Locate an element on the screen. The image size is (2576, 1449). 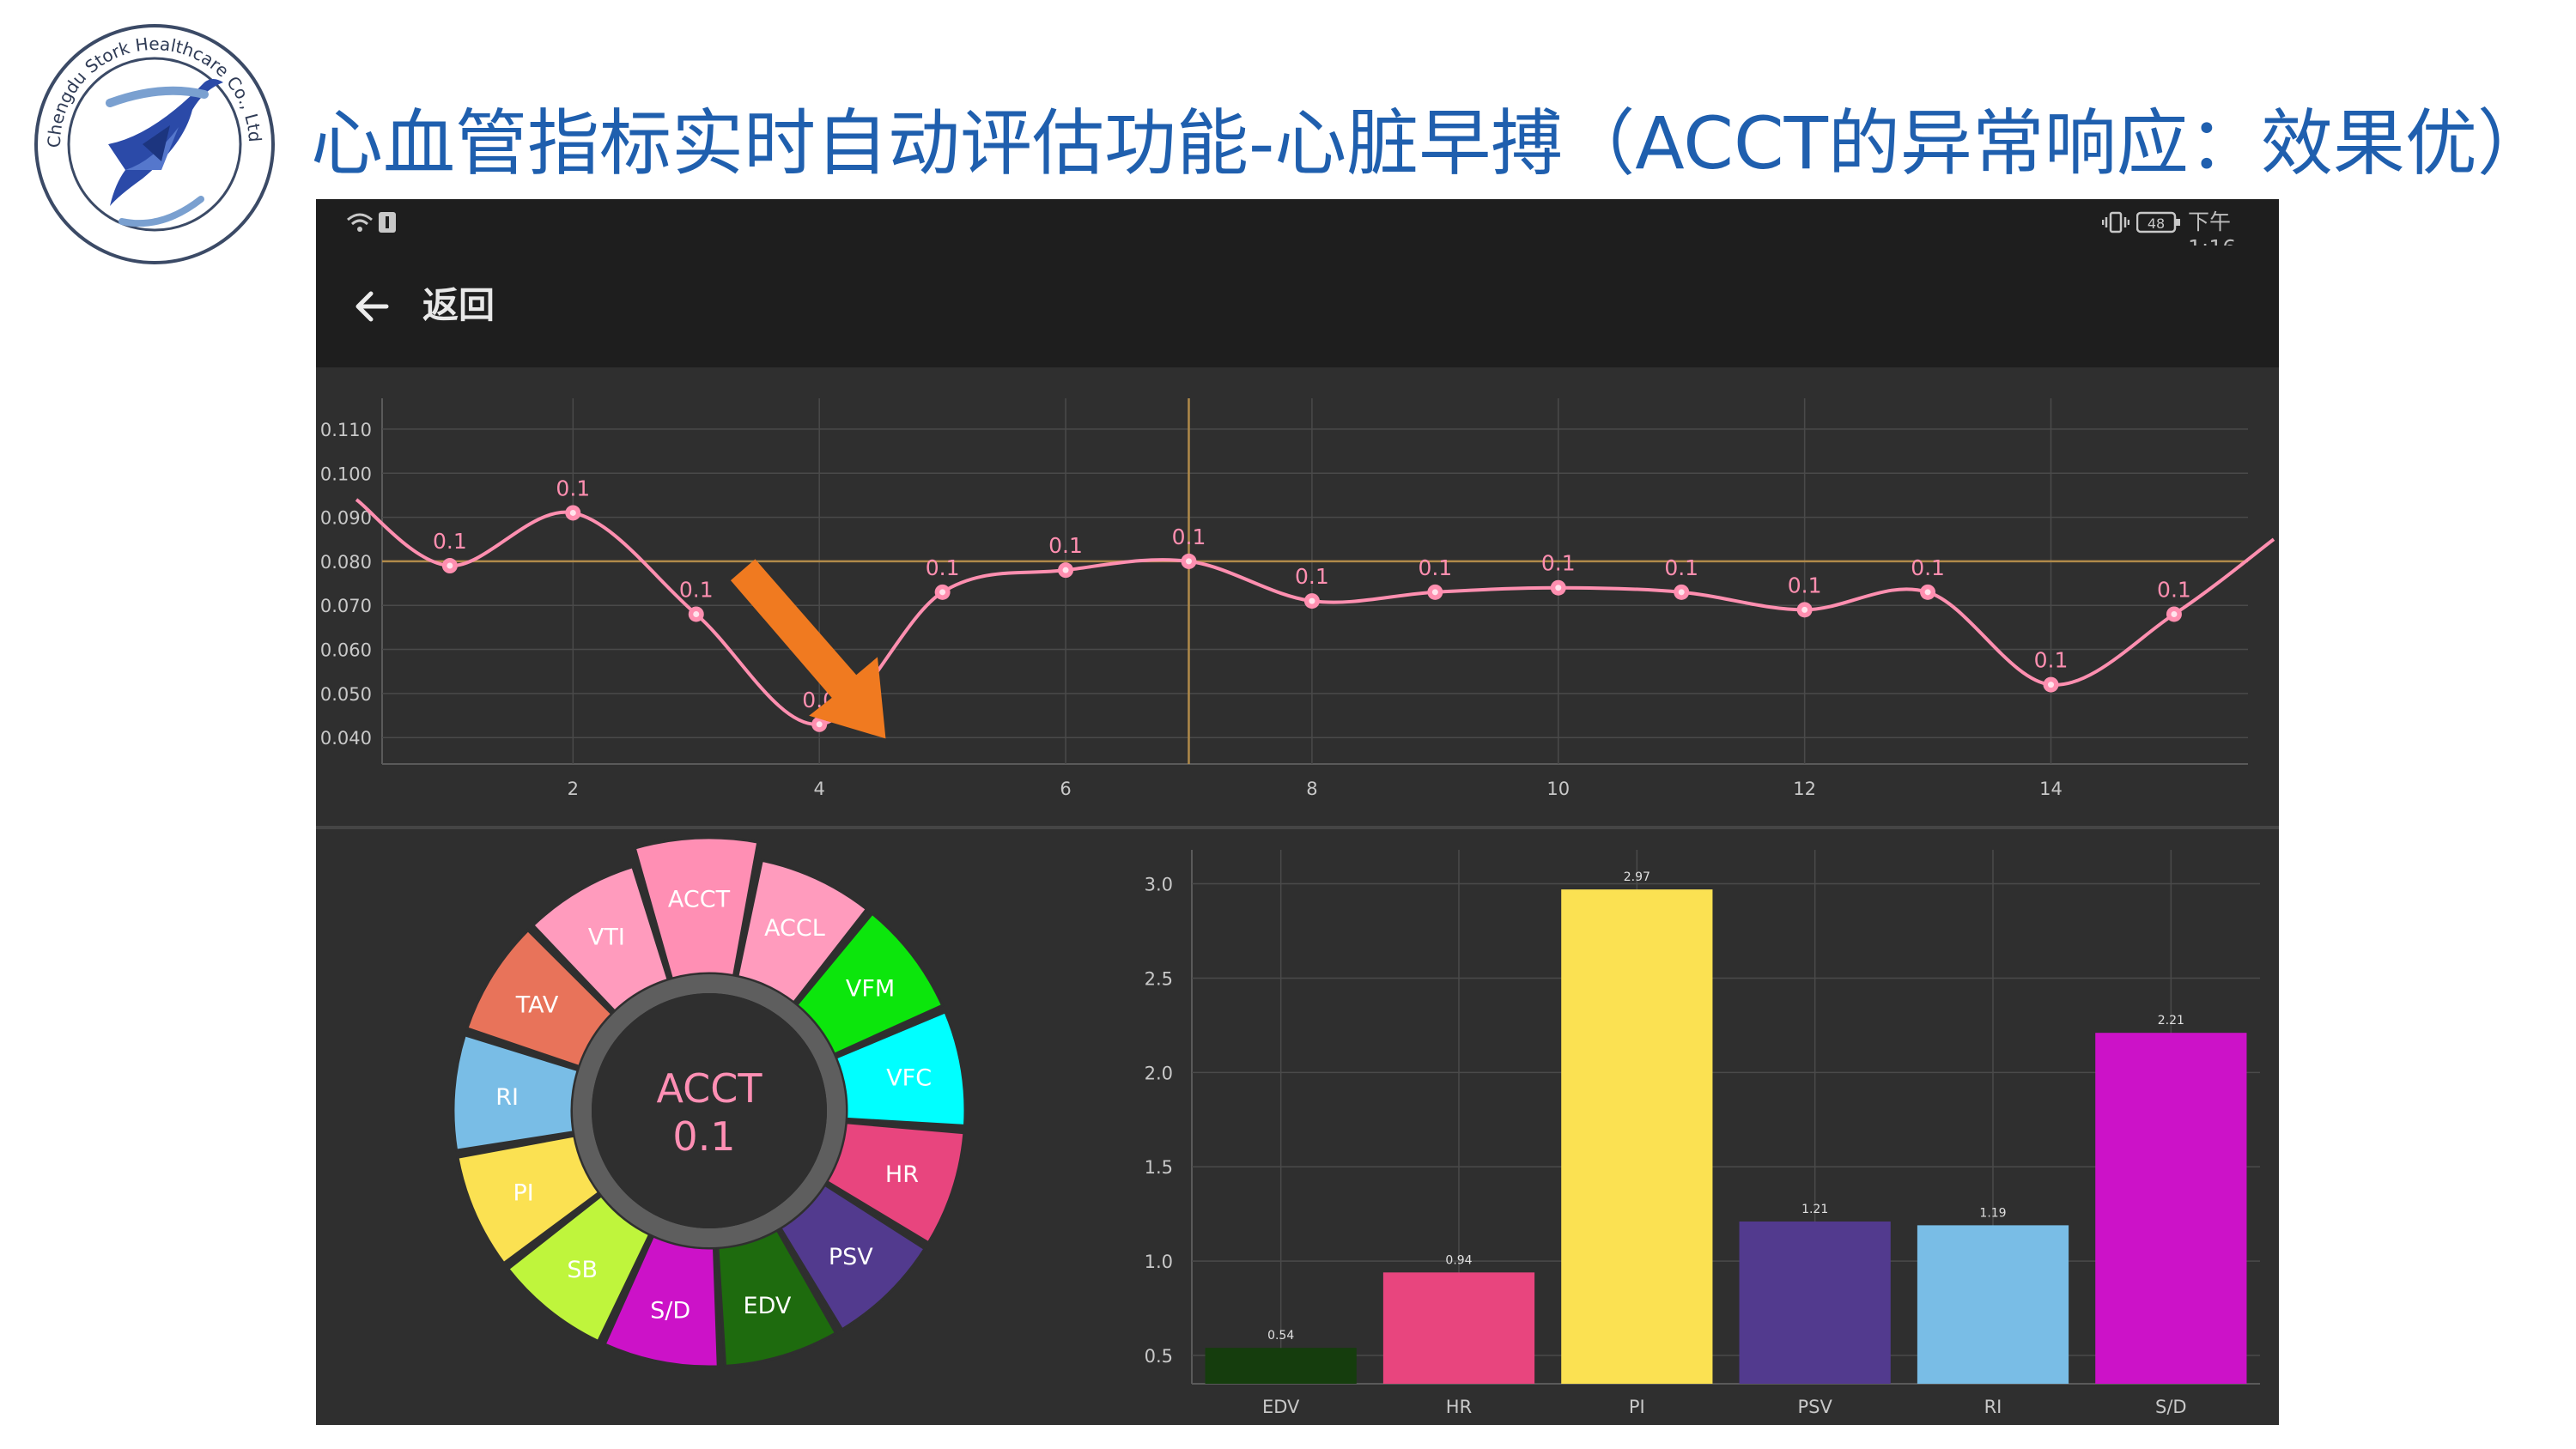
ring-label-acct: ACCT is located at coordinates (700, 899).